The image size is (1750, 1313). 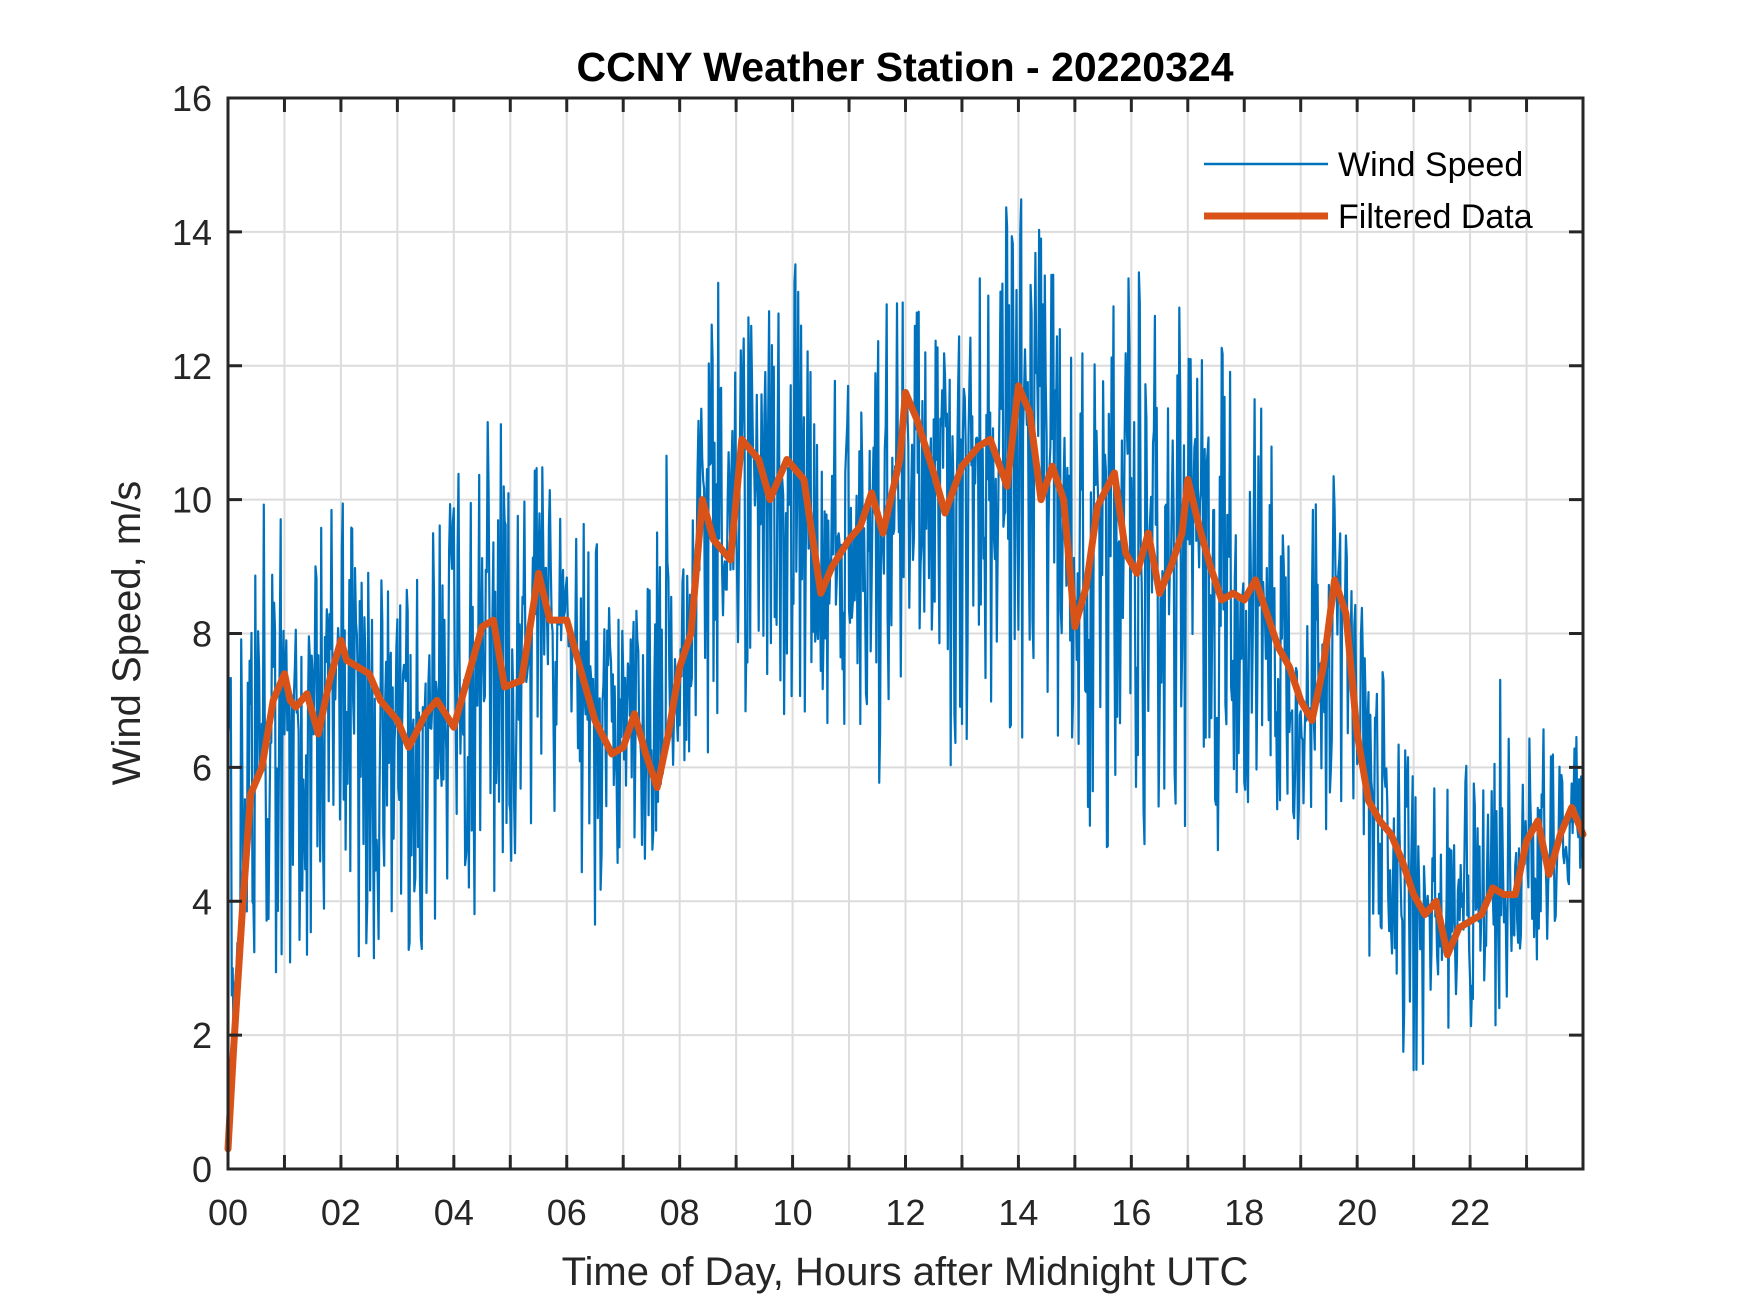 I want to click on x-tick-label: 00, so click(x=228, y=1212).